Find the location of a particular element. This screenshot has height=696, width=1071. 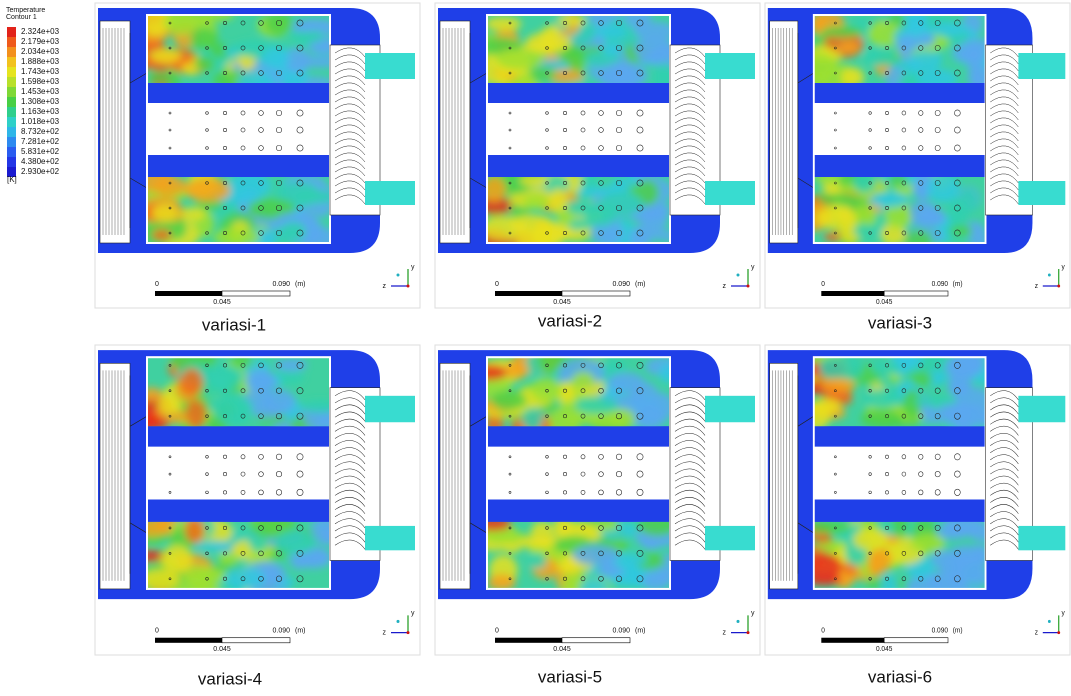

scale-black is located at coordinates (188, 293).